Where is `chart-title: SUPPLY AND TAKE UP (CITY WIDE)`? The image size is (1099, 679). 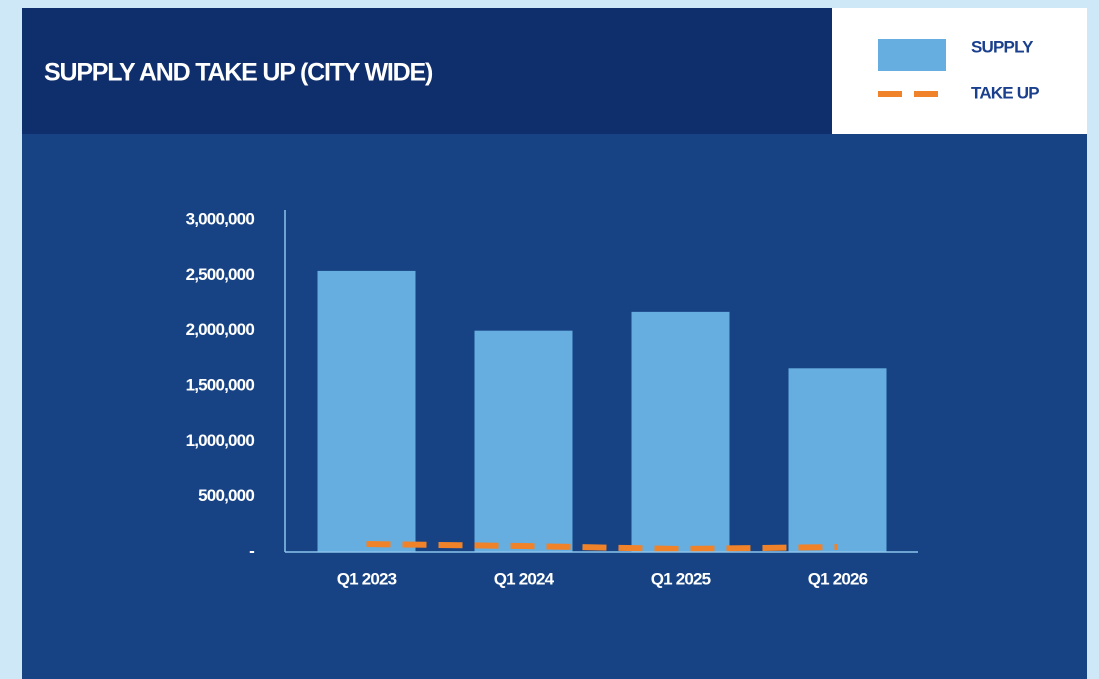 chart-title: SUPPLY AND TAKE UP (CITY WIDE) is located at coordinates (238, 73).